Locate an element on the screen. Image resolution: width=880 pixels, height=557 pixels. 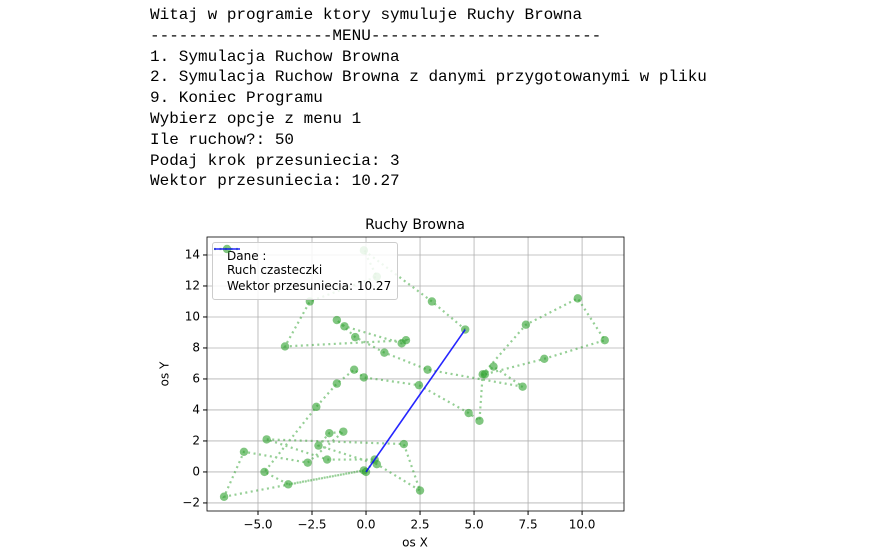
console-line: Wybierz opcje z menu 1 is located at coordinates (256, 118).